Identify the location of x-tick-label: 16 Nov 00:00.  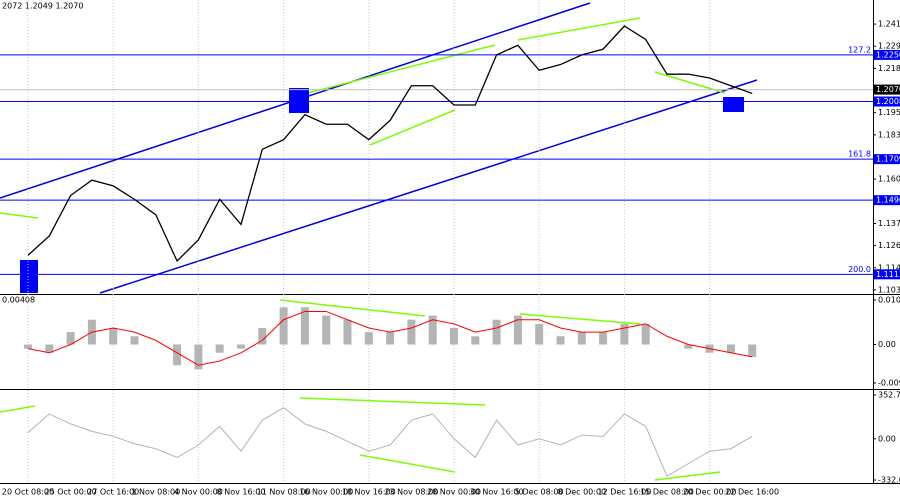
(326, 492).